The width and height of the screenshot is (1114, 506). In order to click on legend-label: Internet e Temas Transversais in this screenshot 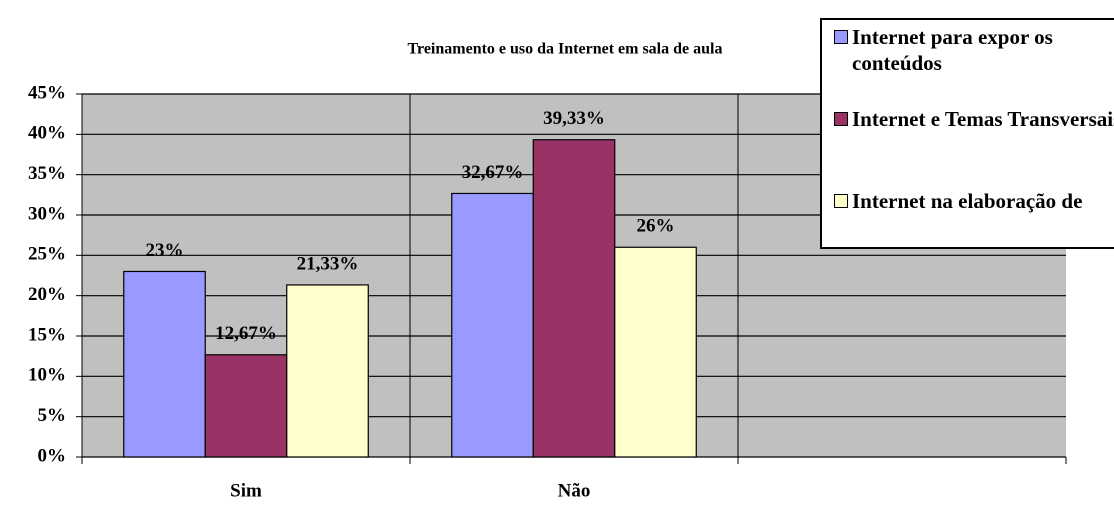, I will do `click(983, 119)`.